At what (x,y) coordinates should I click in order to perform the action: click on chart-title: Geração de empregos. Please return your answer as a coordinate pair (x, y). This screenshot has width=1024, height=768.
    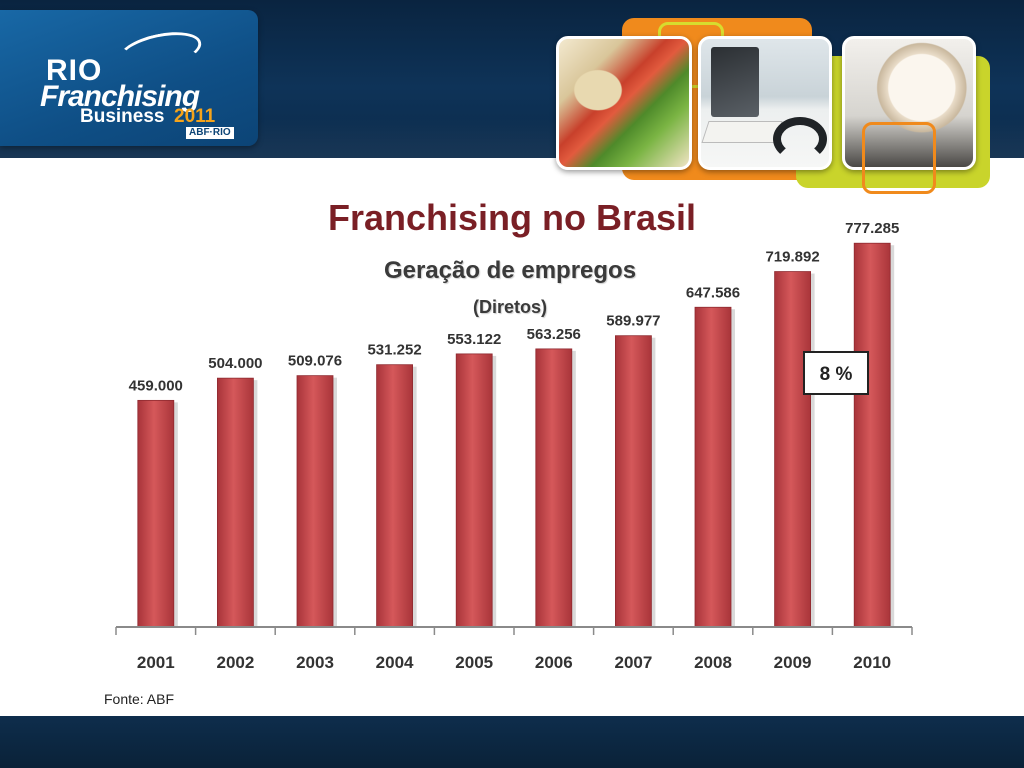
    Looking at the image, I should click on (510, 270).